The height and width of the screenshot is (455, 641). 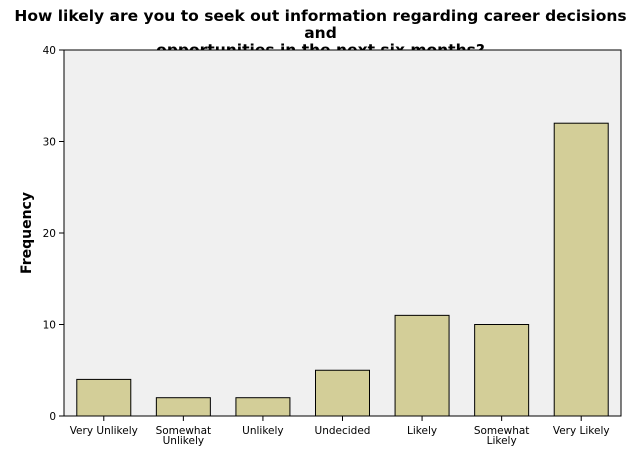 I want to click on y-tick-label-4: 40, so click(x=49, y=51).